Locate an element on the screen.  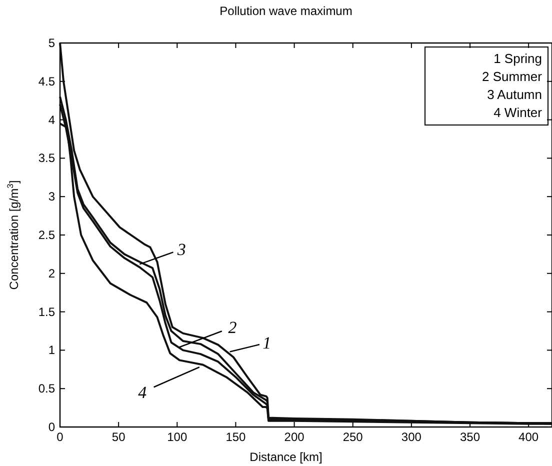
annotation: 3 is located at coordinates (181, 250).